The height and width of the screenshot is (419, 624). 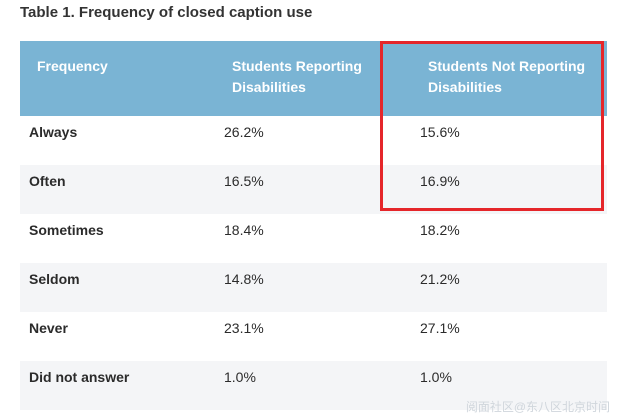 I want to click on row-value-reporting: 14.8%, so click(x=244, y=279).